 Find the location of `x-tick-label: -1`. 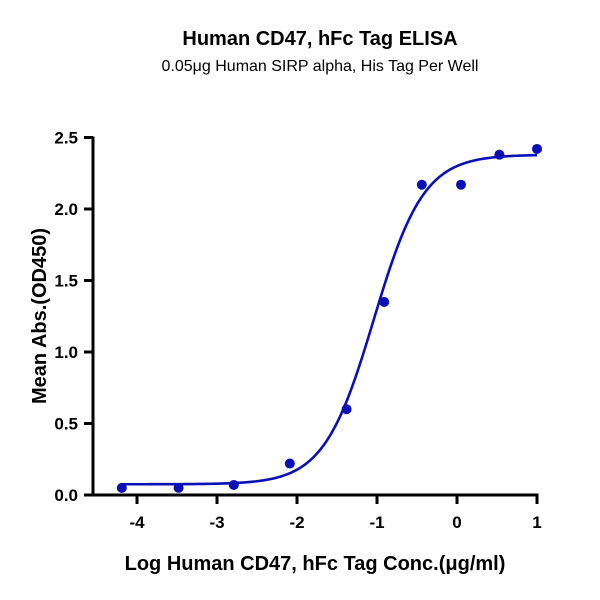

x-tick-label: -1 is located at coordinates (376, 522).